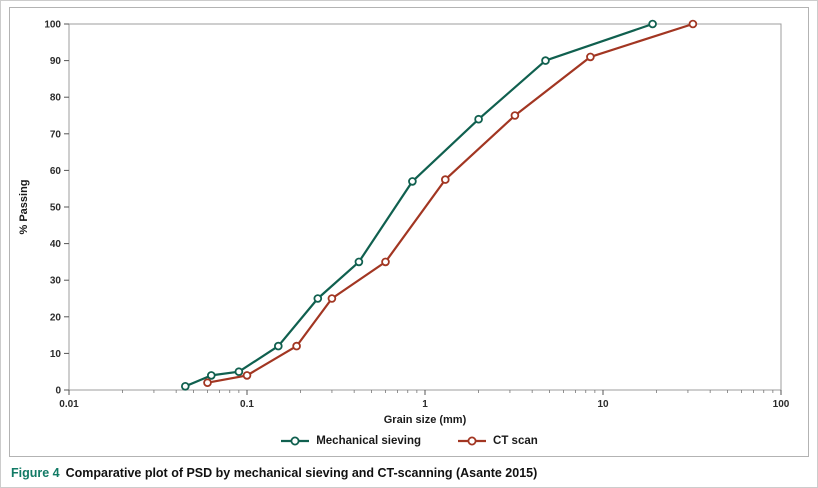 This screenshot has width=818, height=488. What do you see at coordinates (58, 391) in the screenshot?
I see `y-tick-label: 0` at bounding box center [58, 391].